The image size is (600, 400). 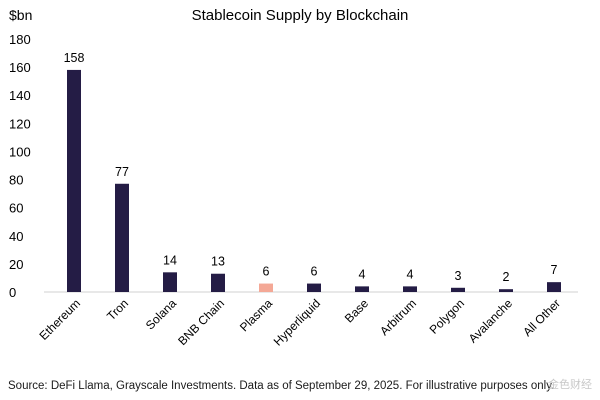 What do you see at coordinates (491, 321) in the screenshot?
I see `x-tick-label: Avalanche` at bounding box center [491, 321].